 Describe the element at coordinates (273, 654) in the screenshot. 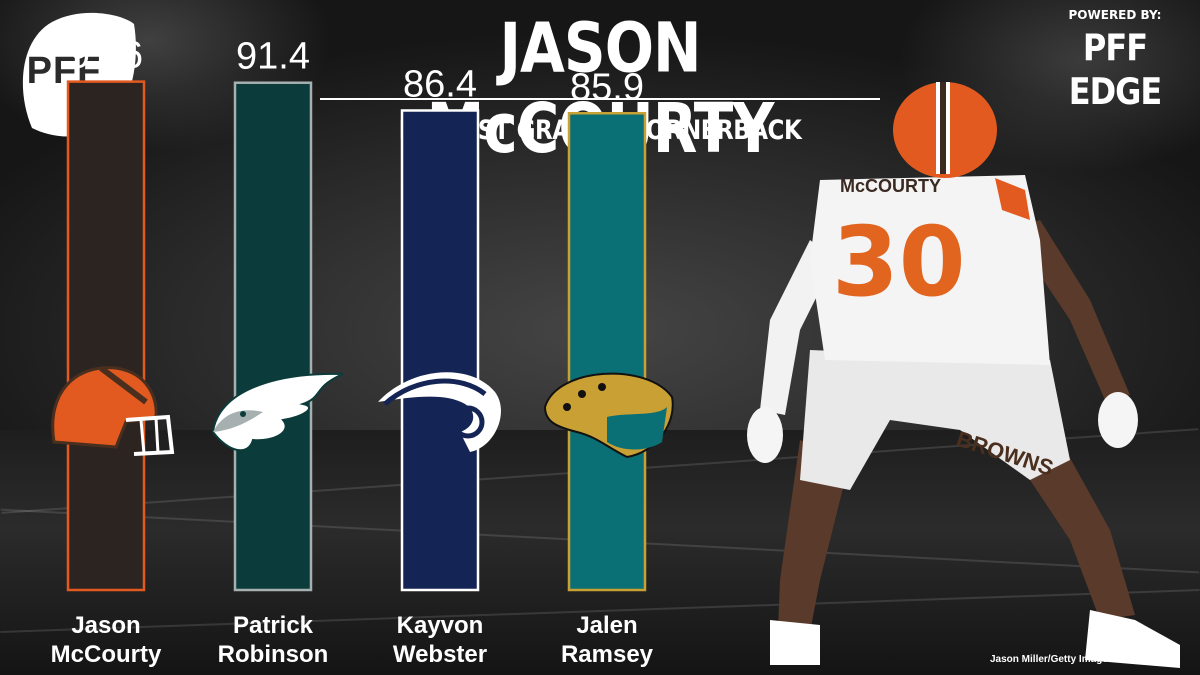

I see `category-label: Robinson` at that location.